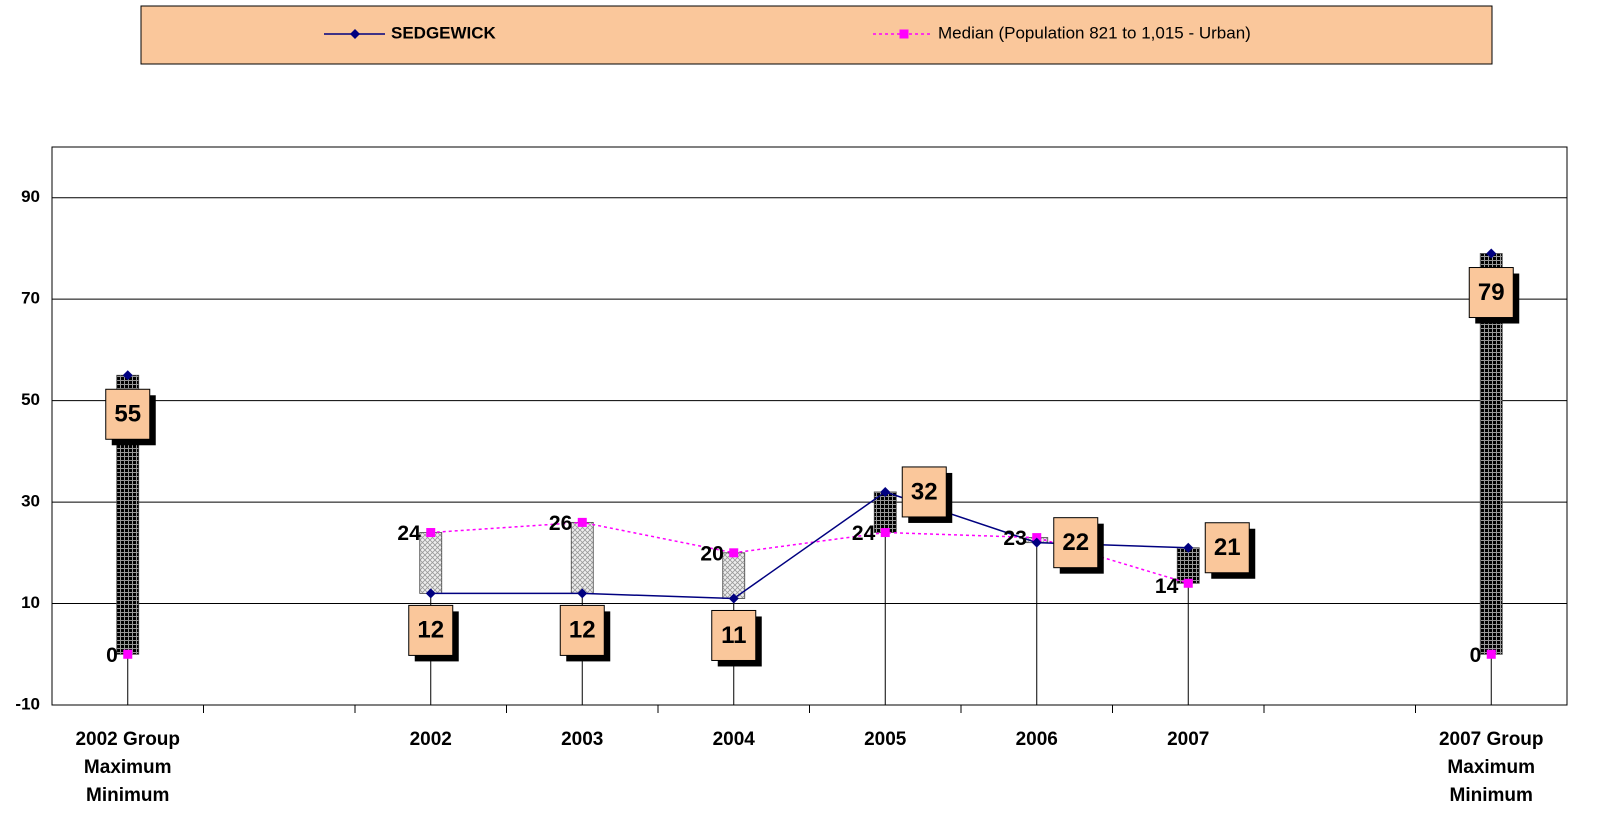  What do you see at coordinates (27, 703) in the screenshot?
I see `y-tick-label: -10` at bounding box center [27, 703].